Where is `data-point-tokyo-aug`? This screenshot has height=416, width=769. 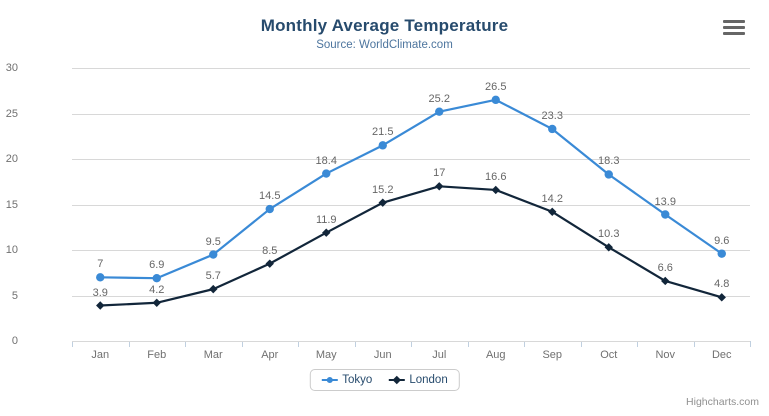
data-point-tokyo-aug is located at coordinates (495, 100).